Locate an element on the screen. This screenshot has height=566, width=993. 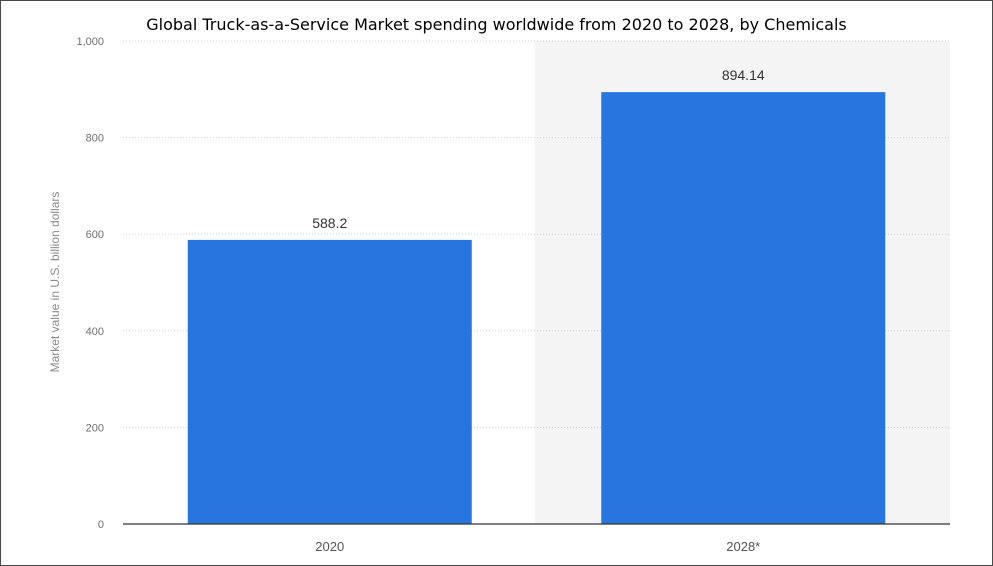
data-labels: 588.2 894.14 is located at coordinates (538, 149).